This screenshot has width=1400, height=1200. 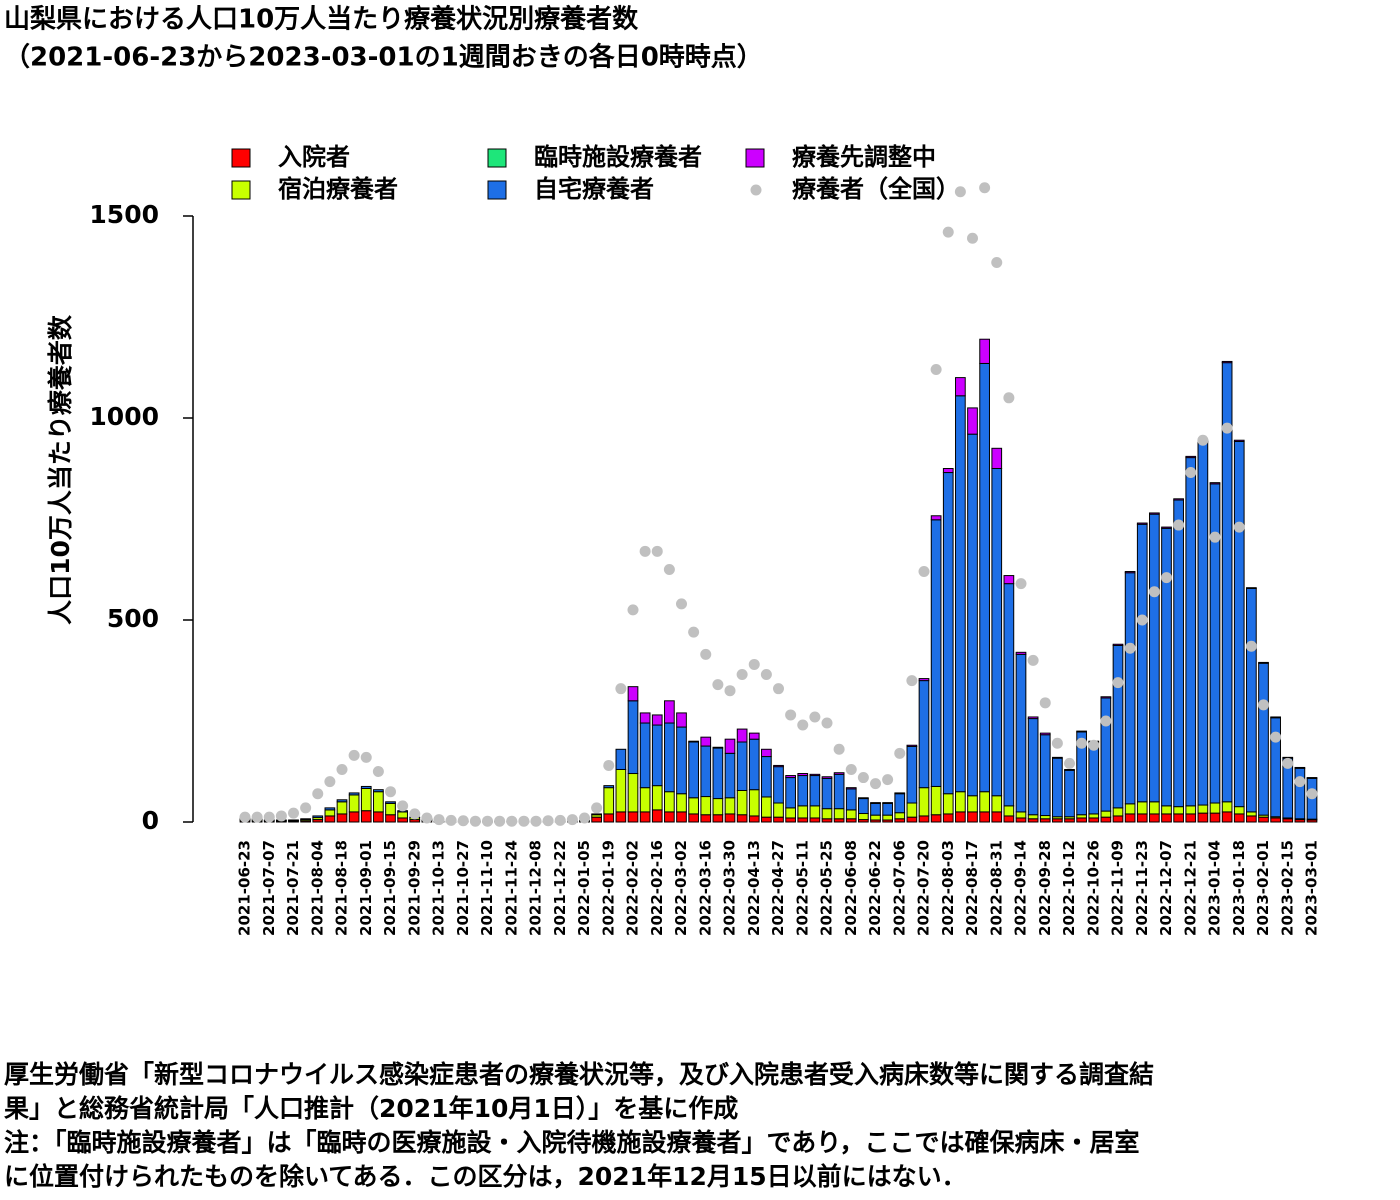 What do you see at coordinates (321, 20) in the screenshot?
I see `chart-title: 山梨県における人口10万人当たり療養状況別療養者数` at bounding box center [321, 20].